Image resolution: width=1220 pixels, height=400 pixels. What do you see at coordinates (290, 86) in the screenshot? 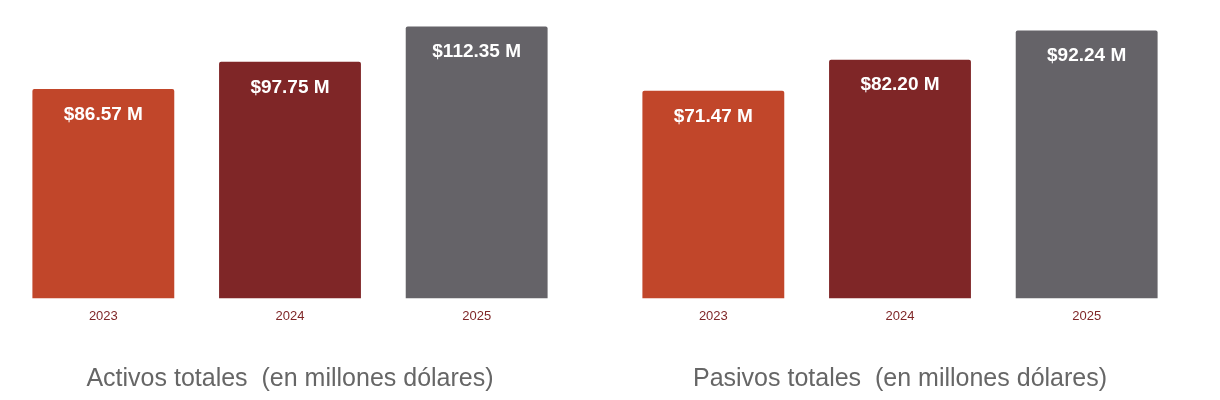
I see `data-label: $97.75 M` at bounding box center [290, 86].